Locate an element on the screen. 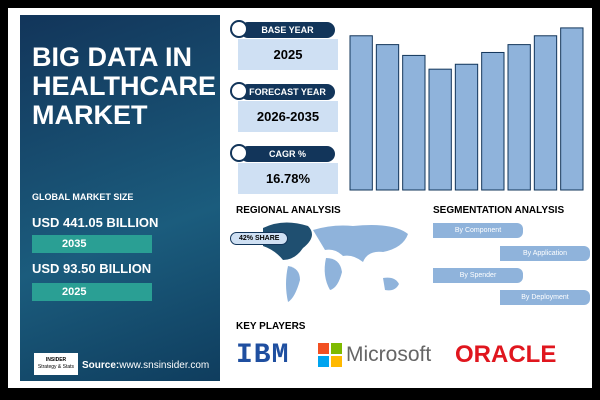  market-year: 2025 is located at coordinates (92, 292).